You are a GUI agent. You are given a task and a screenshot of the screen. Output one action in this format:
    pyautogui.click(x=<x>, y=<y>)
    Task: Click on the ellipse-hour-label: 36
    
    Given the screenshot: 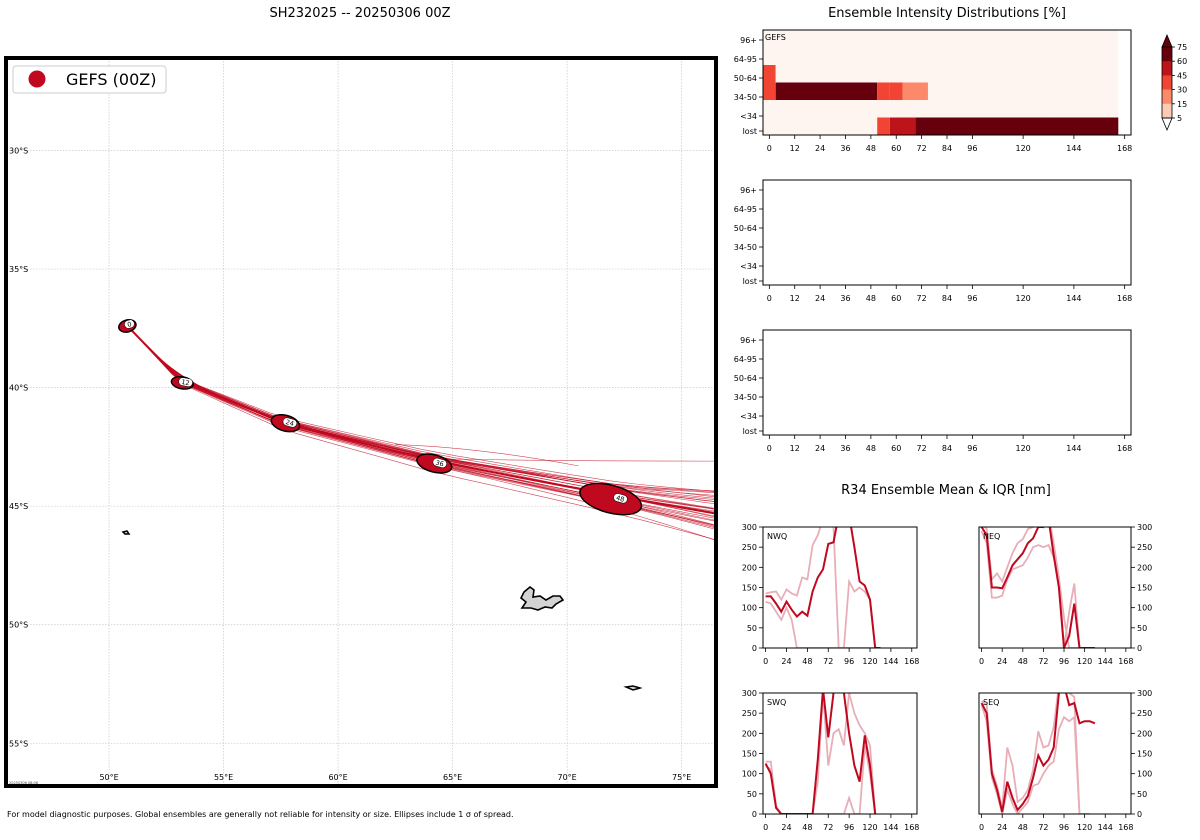 What is the action you would take?
    pyautogui.click(x=440, y=463)
    